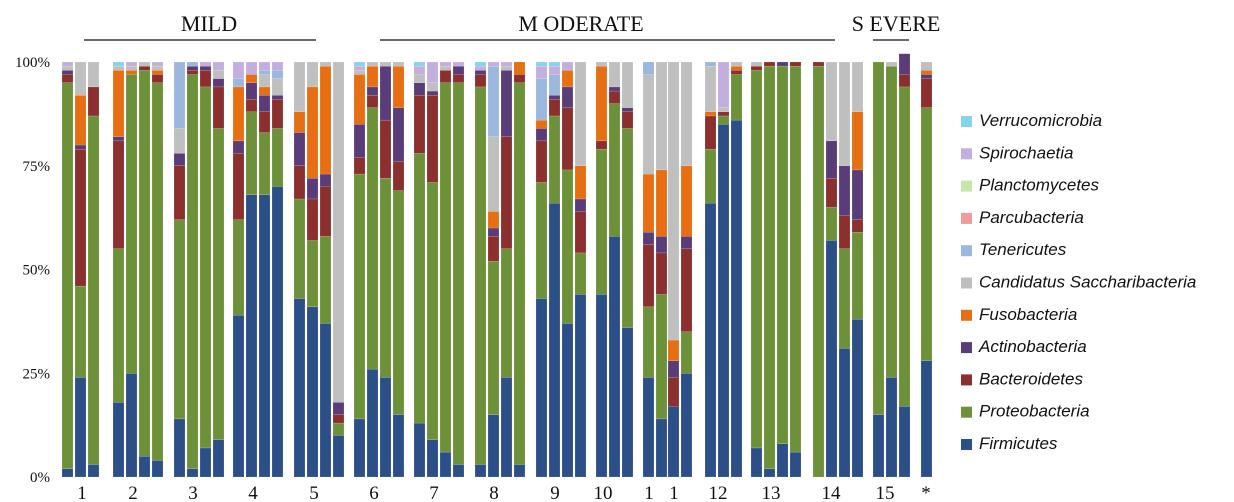  What do you see at coordinates (1028, 314) in the screenshot?
I see `legend-label: Fusobacteria` at bounding box center [1028, 314].